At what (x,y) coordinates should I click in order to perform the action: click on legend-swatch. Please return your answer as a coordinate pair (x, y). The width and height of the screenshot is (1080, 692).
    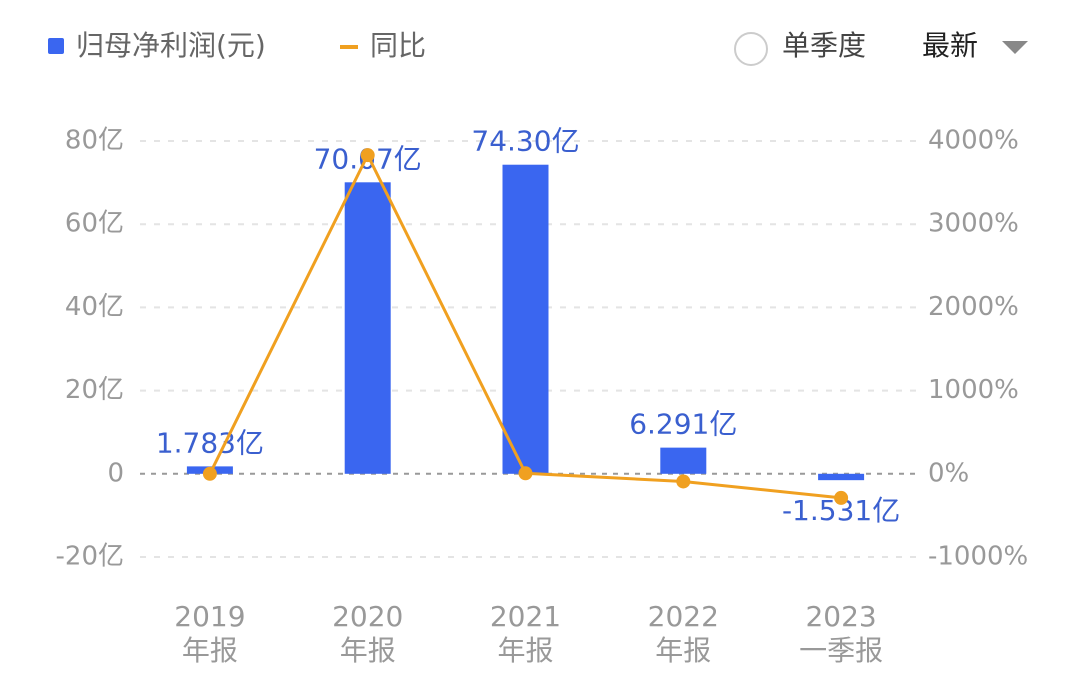
    Looking at the image, I should click on (56, 46).